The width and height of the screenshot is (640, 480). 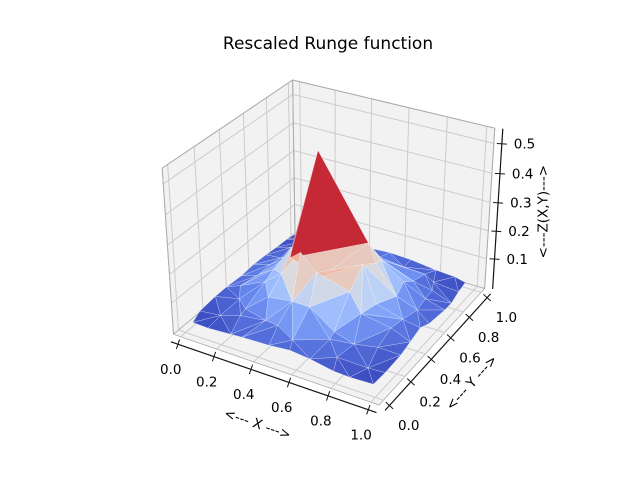 I want to click on tick-label: 0.5, so click(x=524, y=145).